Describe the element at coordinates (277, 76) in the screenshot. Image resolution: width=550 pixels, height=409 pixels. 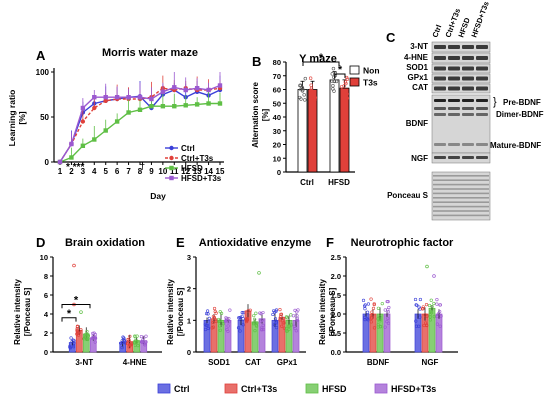
I see `panel-b-y-tick-label: 70` at that location.